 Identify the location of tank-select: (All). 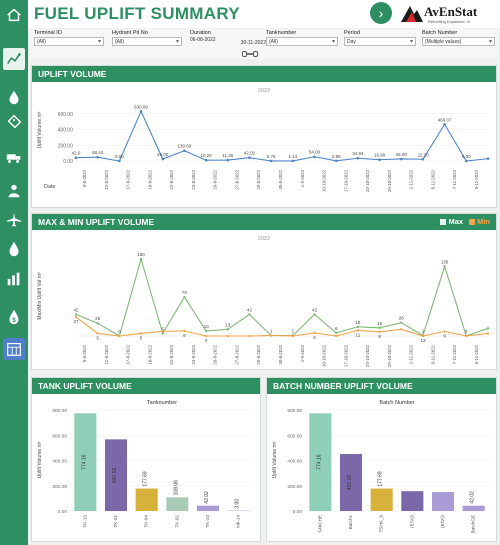
(302, 41).